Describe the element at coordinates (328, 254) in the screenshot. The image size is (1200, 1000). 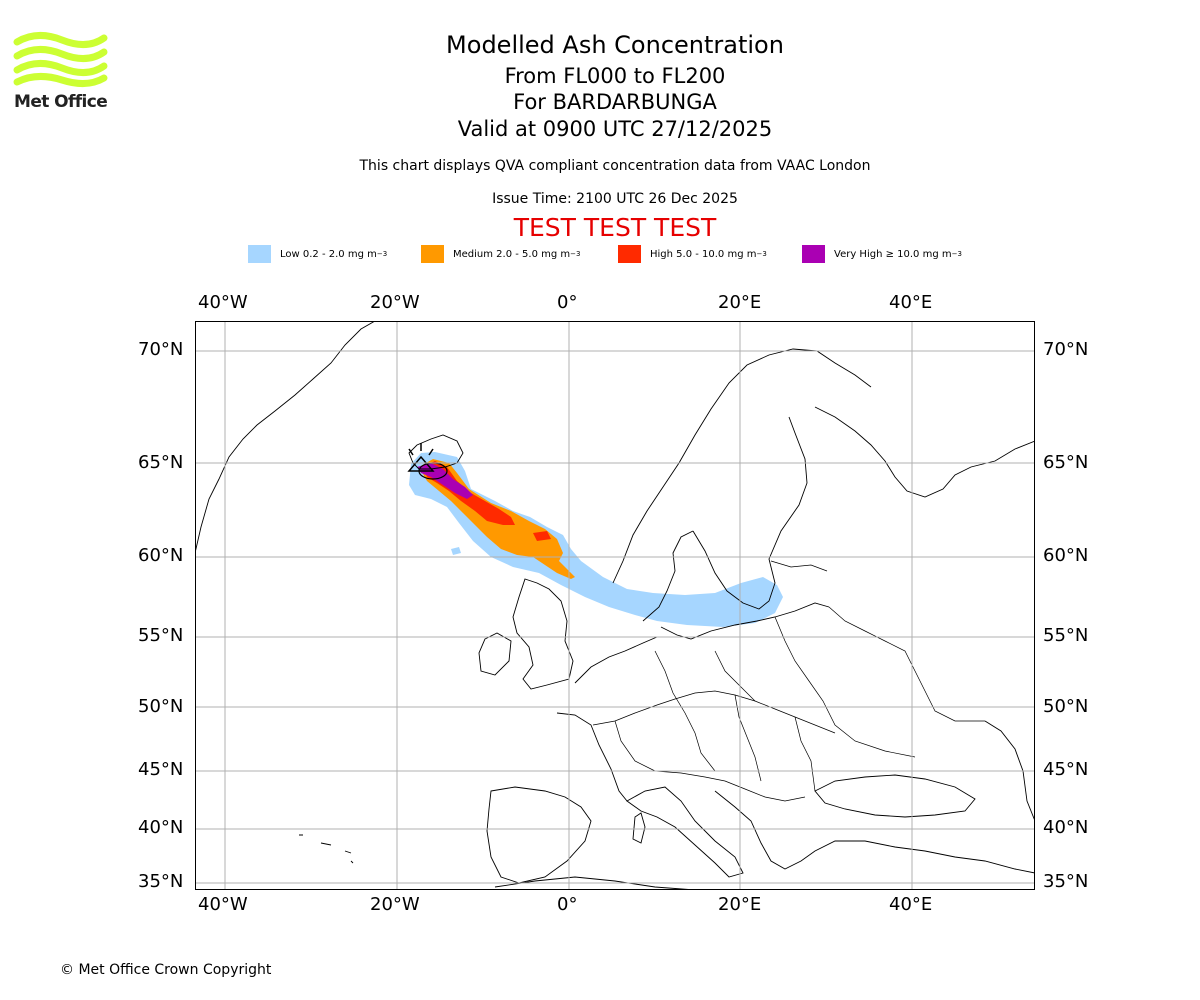
I see `legend-label-low: Low 0.2 - 2.0 mg m` at that location.